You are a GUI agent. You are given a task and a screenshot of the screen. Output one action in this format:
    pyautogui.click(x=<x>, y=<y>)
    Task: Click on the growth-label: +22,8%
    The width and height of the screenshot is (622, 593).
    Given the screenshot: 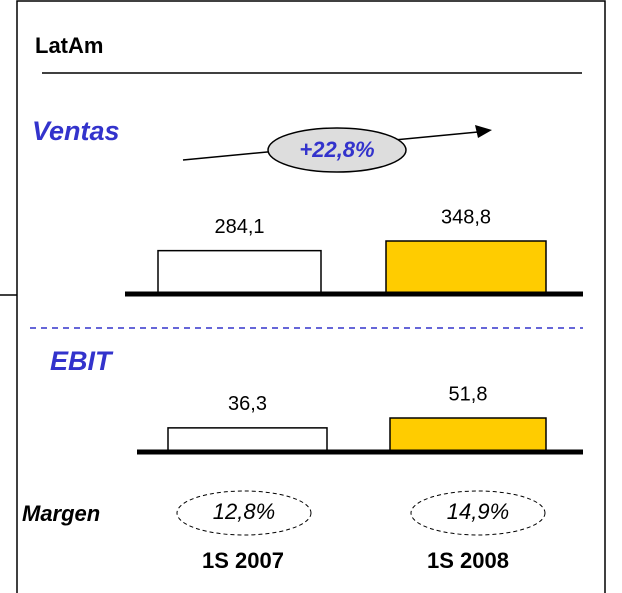 What is the action you would take?
    pyautogui.click(x=336, y=149)
    